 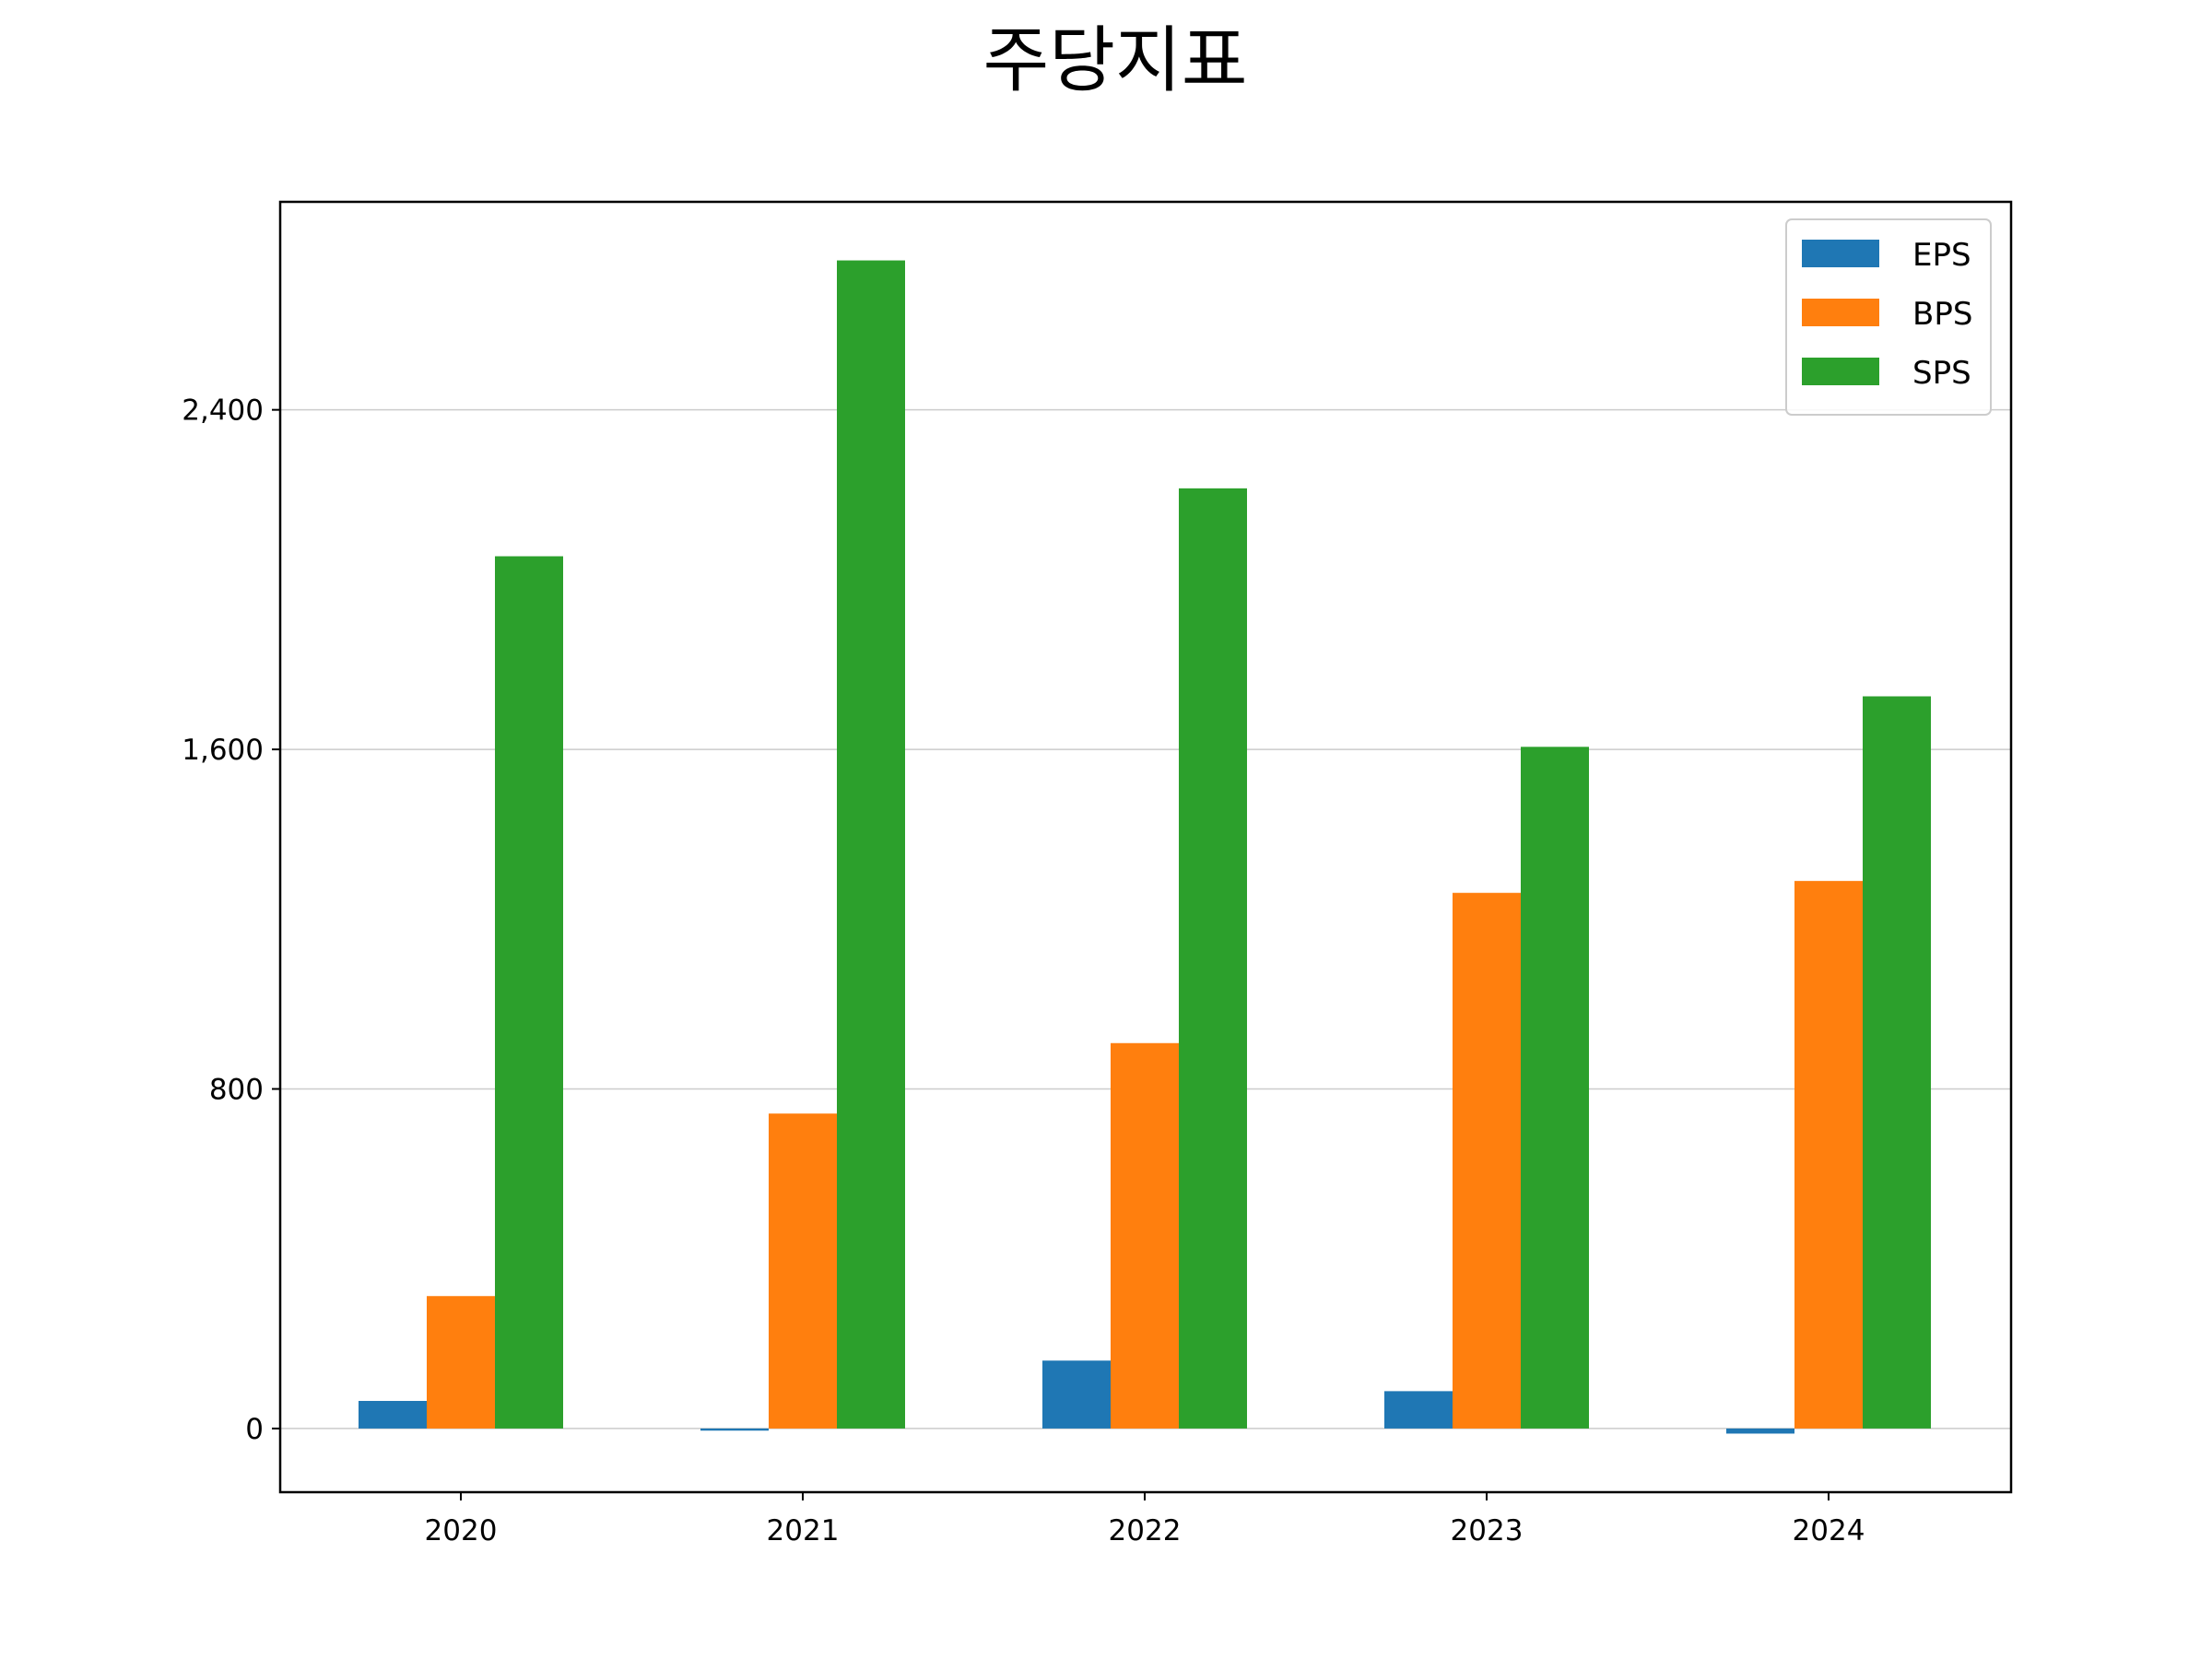 What do you see at coordinates (1828, 1154) in the screenshot?
I see `bar-bps-2024` at bounding box center [1828, 1154].